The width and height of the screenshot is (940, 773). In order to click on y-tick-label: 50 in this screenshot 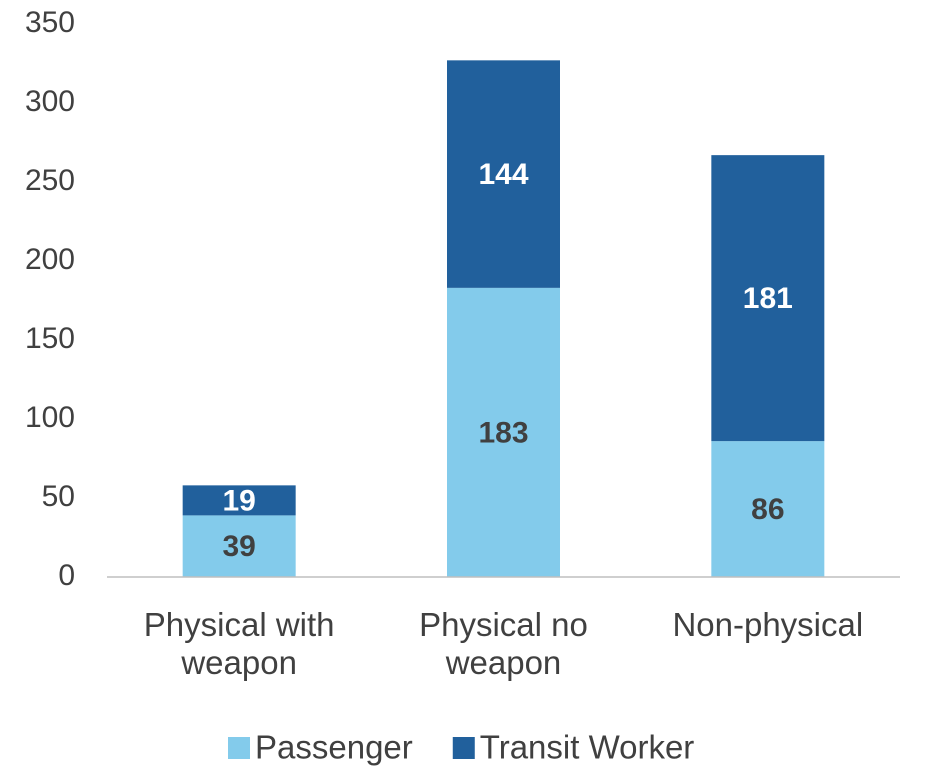, I will do `click(58, 496)`.